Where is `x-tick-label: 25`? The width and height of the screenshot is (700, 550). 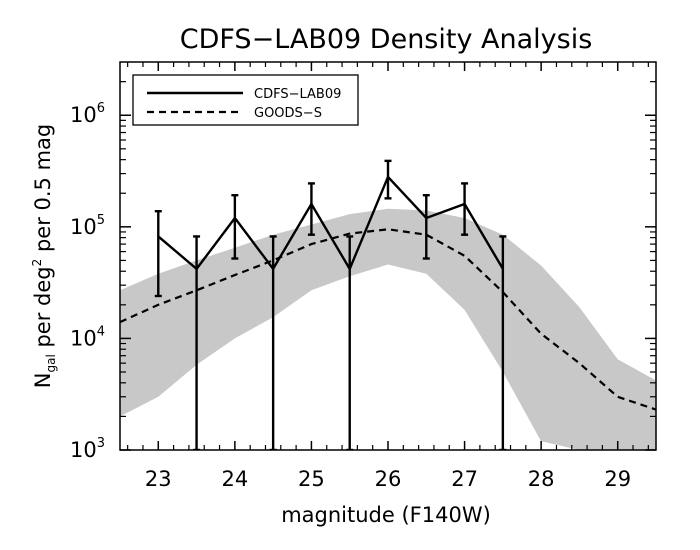
x-tick-label: 25 is located at coordinates (311, 479).